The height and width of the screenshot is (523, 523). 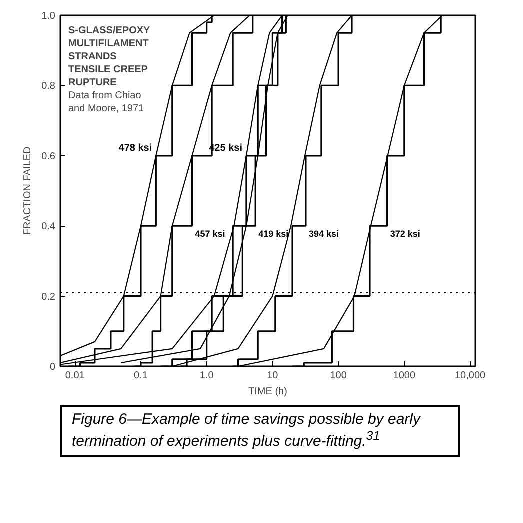 I want to click on x-tick-label: 10, so click(x=273, y=376).